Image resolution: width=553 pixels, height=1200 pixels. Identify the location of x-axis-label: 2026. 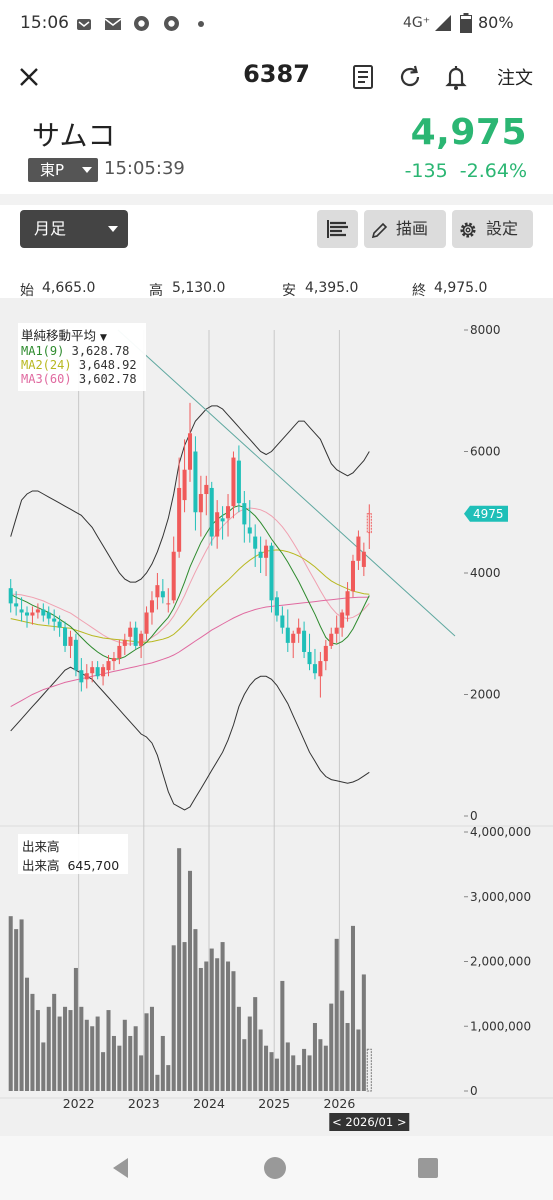
(339, 1103).